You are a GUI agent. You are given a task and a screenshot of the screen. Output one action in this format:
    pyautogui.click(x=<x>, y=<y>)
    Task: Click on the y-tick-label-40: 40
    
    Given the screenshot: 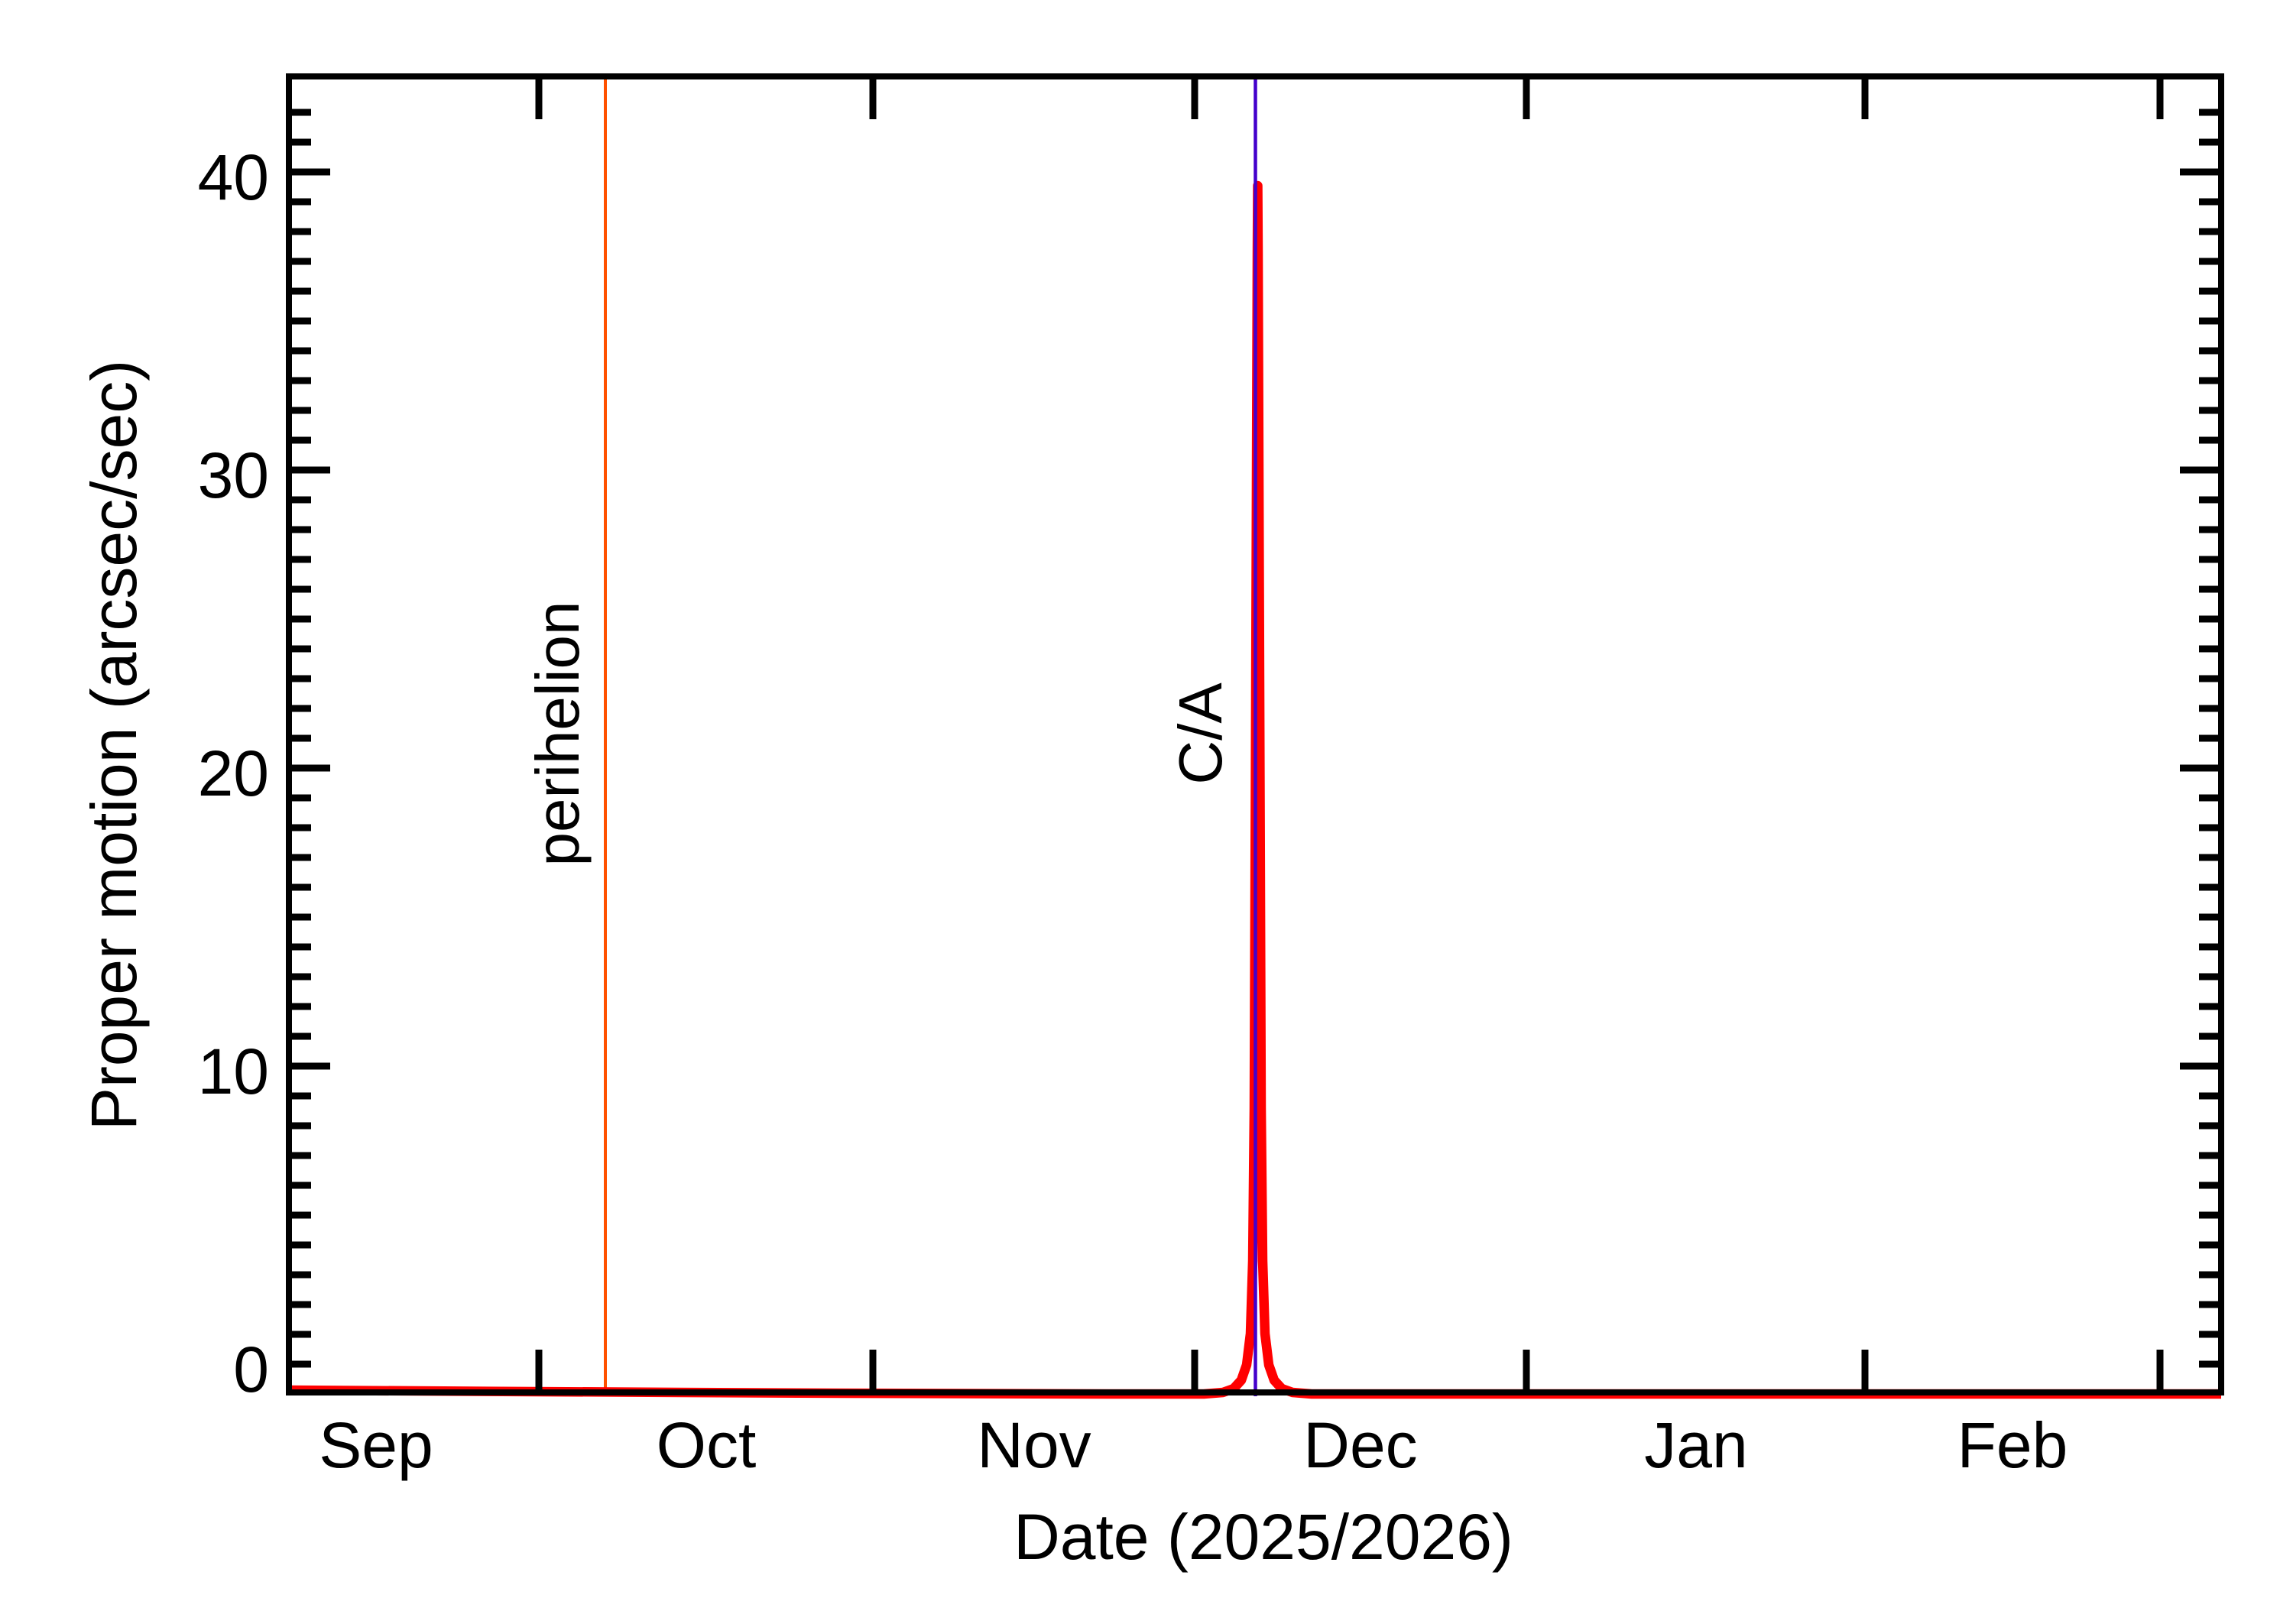 What is the action you would take?
    pyautogui.click(x=233, y=177)
    